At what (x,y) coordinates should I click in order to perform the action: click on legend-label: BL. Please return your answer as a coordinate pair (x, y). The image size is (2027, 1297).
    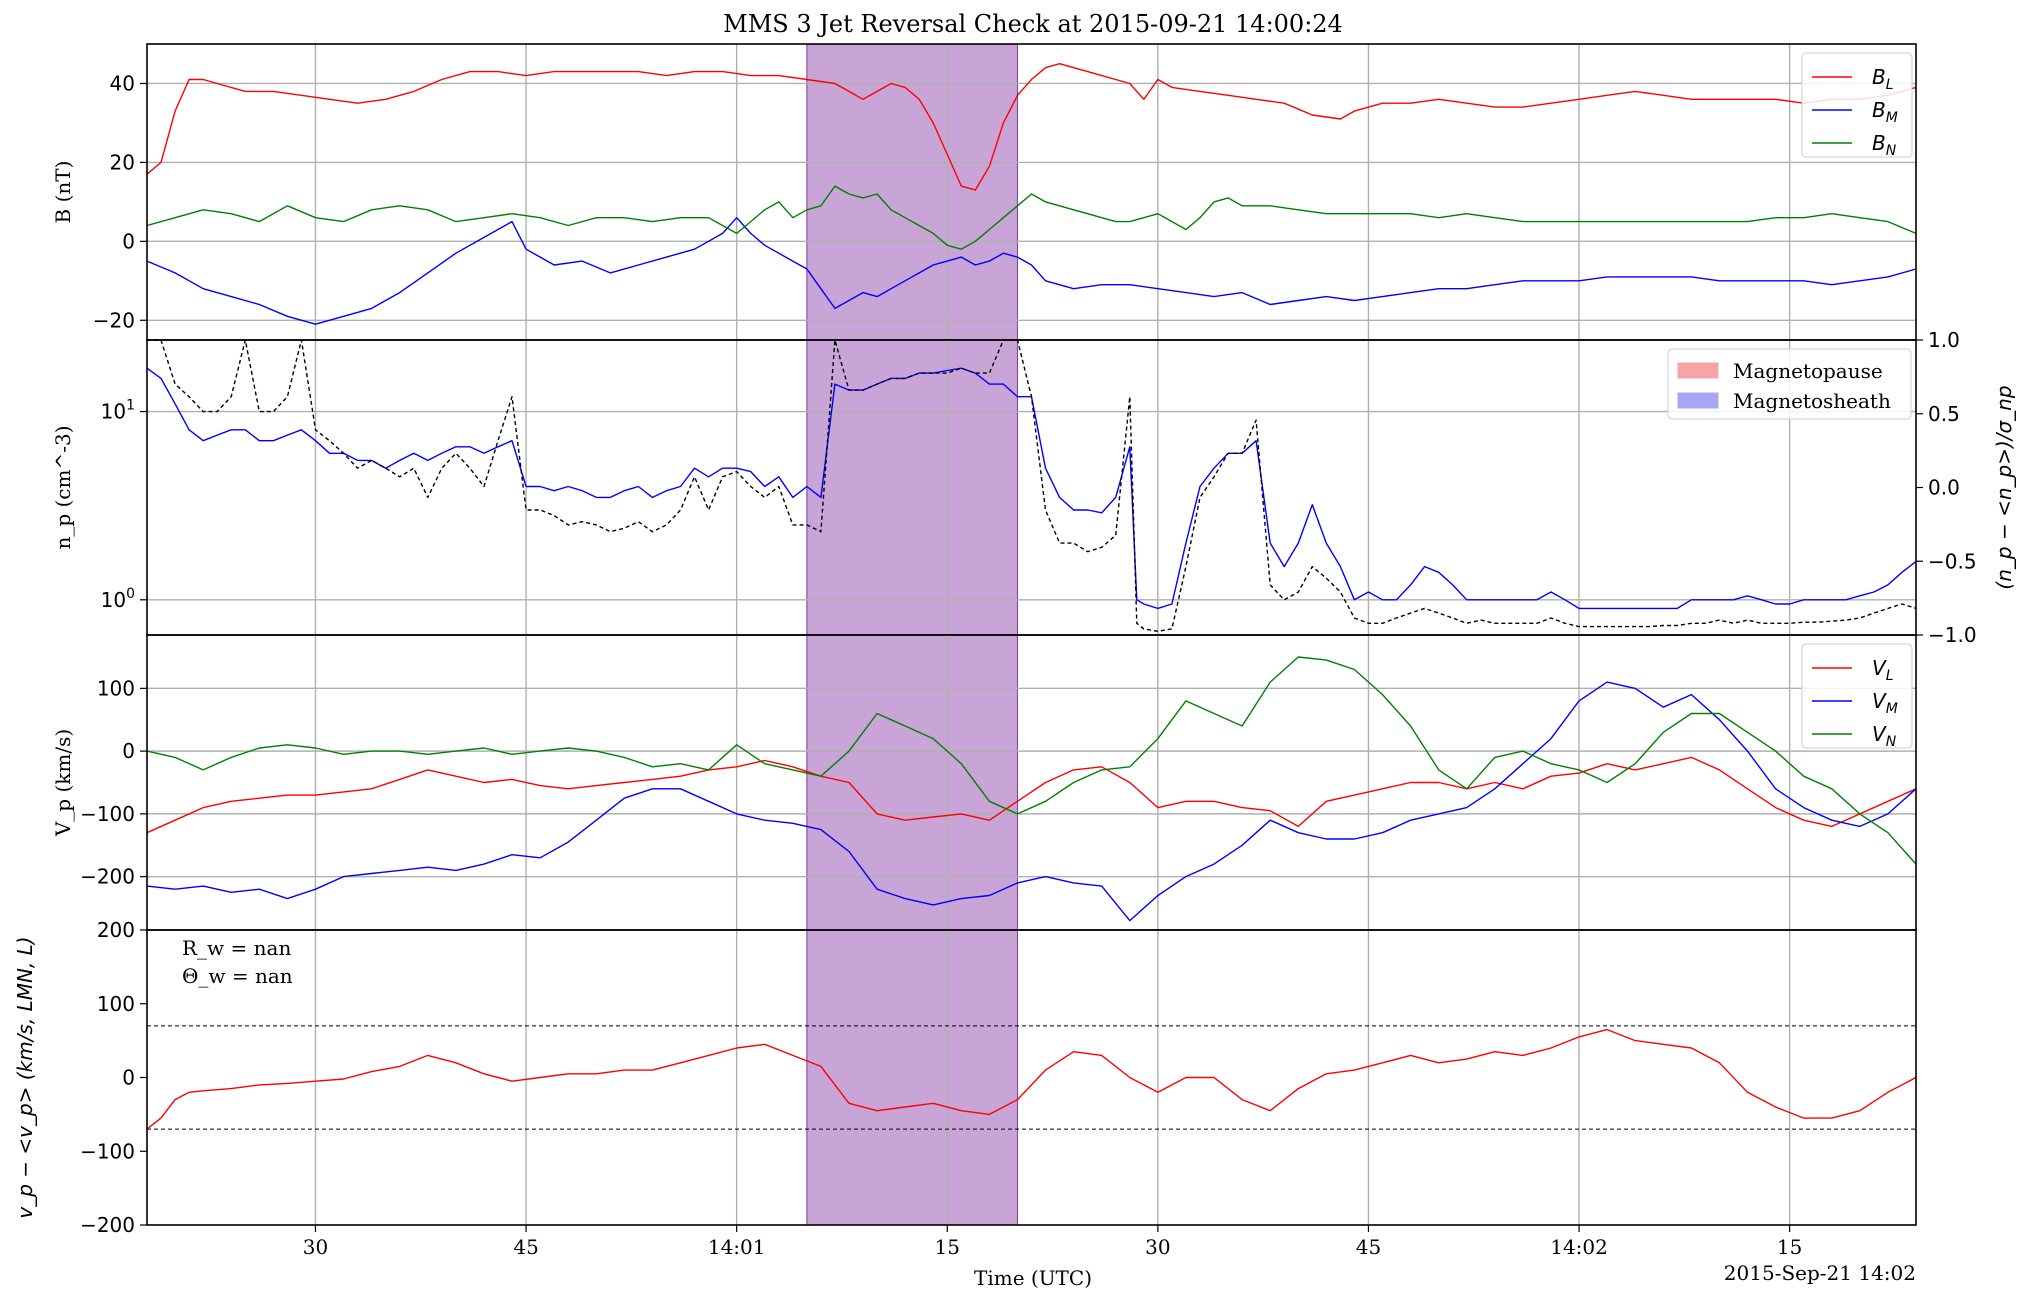
    Looking at the image, I should click on (1883, 79).